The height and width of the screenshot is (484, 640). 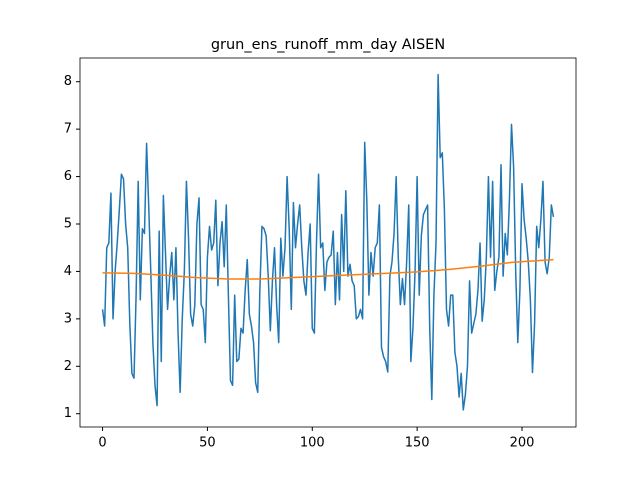 What do you see at coordinates (68, 271) in the screenshot?
I see `y-tick-label: 4` at bounding box center [68, 271].